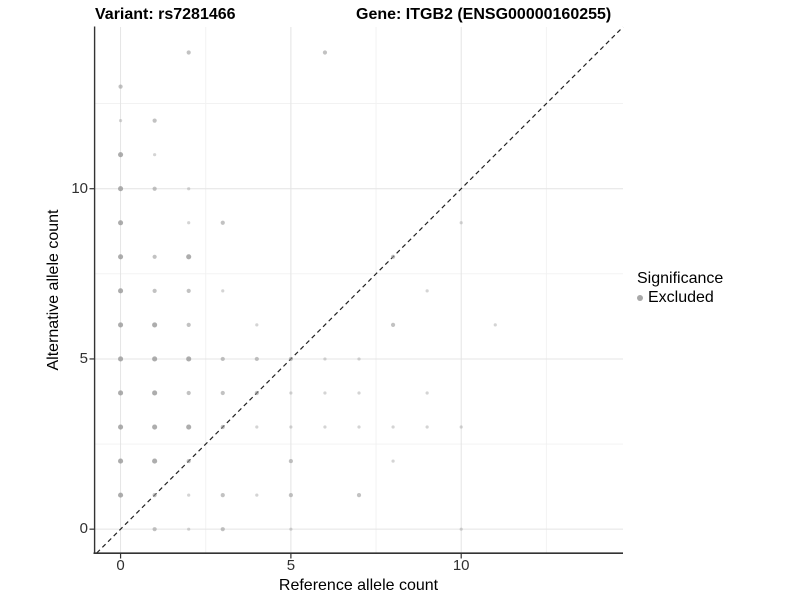 The height and width of the screenshot is (600, 800). Describe the element at coordinates (53, 290) in the screenshot. I see `y-axis-title: Alternative allele count` at that location.